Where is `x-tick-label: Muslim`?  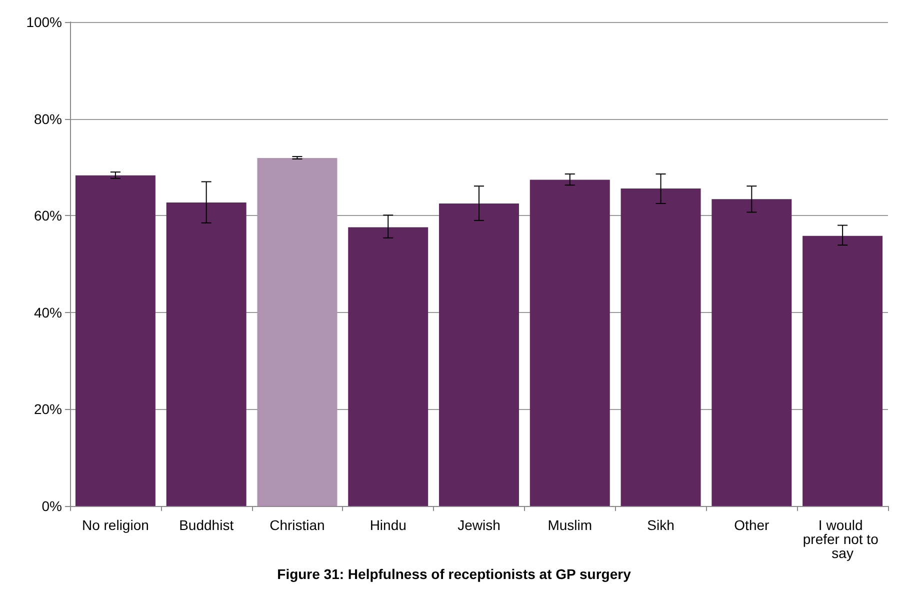 x-tick-label: Muslim is located at coordinates (570, 525).